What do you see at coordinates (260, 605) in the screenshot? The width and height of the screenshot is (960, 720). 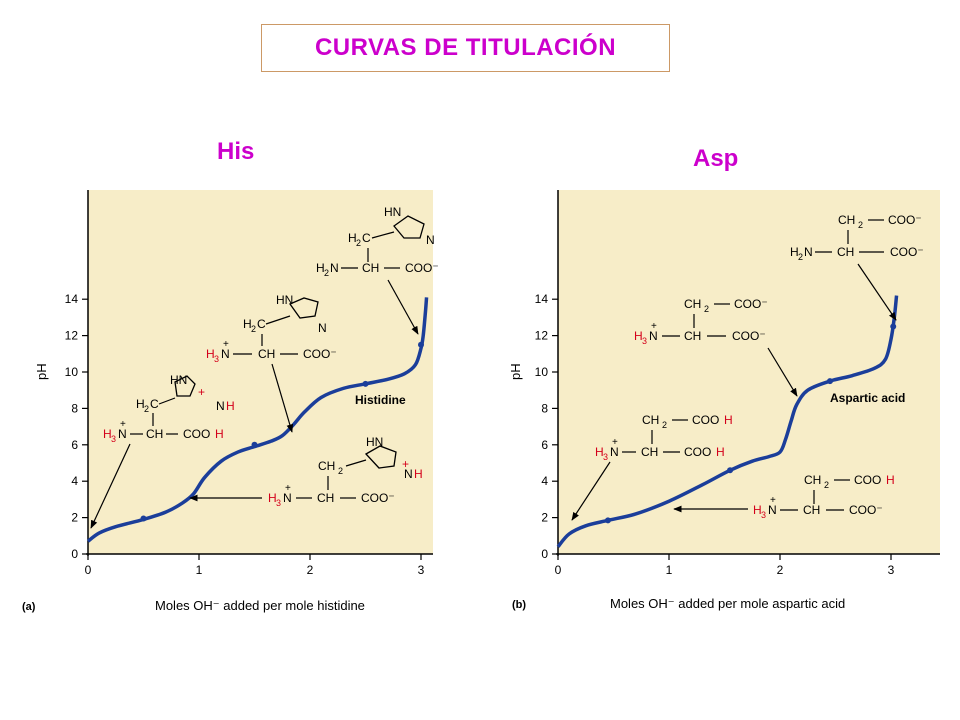 I see `panel-a-x-label: Moles OH⁻ added per mole histidine` at bounding box center [260, 605].